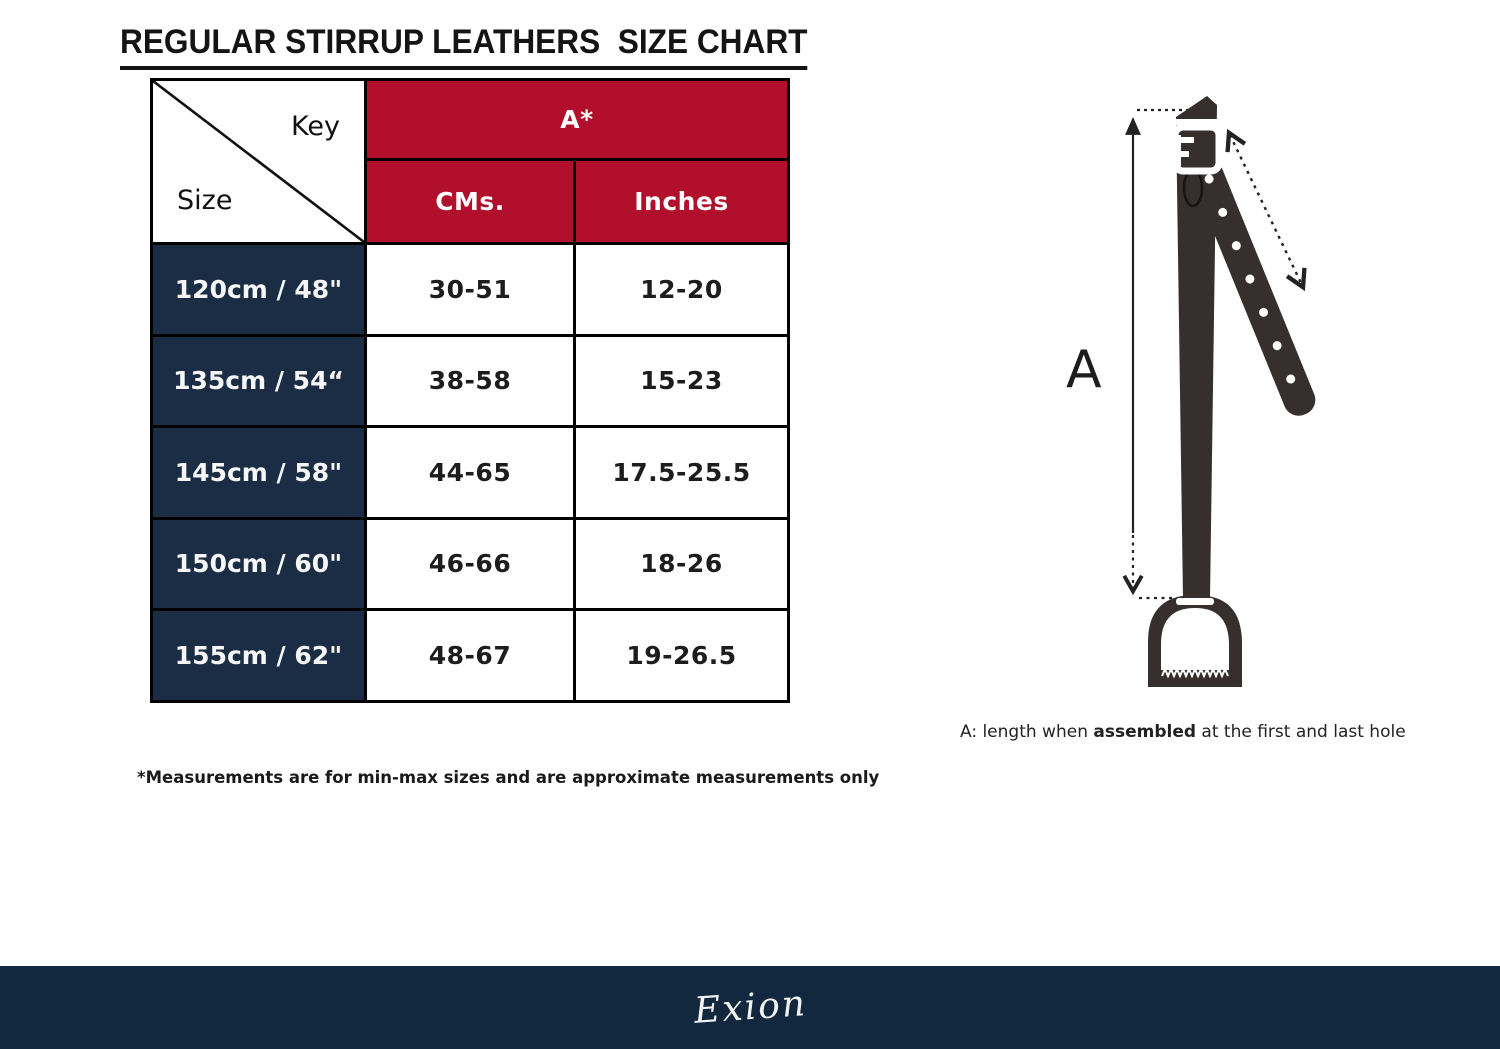  I want to click on stirrup-leather-drawing, so click(1219, 391).